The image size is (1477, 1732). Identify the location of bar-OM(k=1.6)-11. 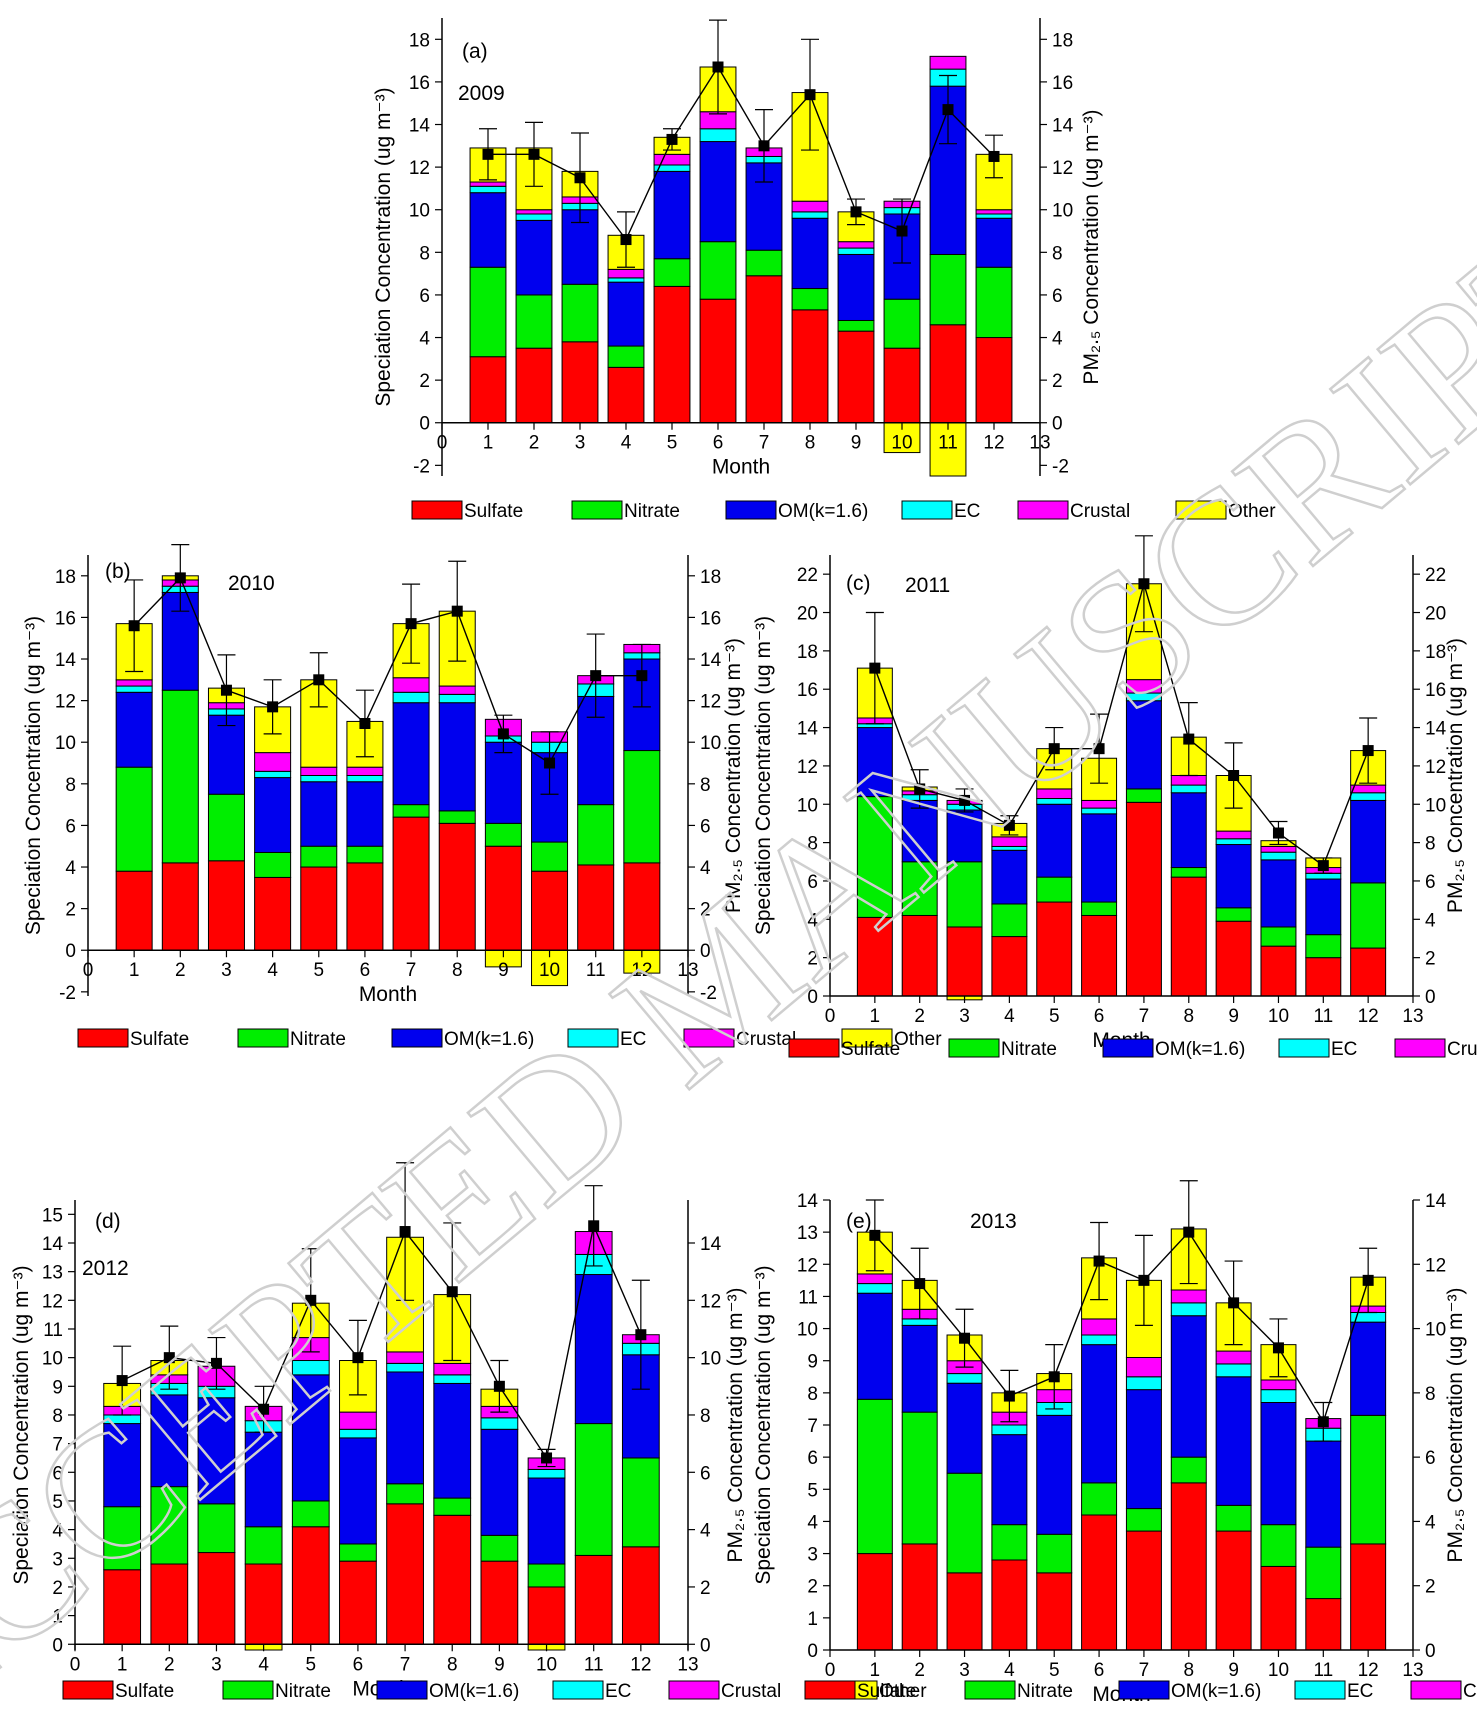
(593, 1349).